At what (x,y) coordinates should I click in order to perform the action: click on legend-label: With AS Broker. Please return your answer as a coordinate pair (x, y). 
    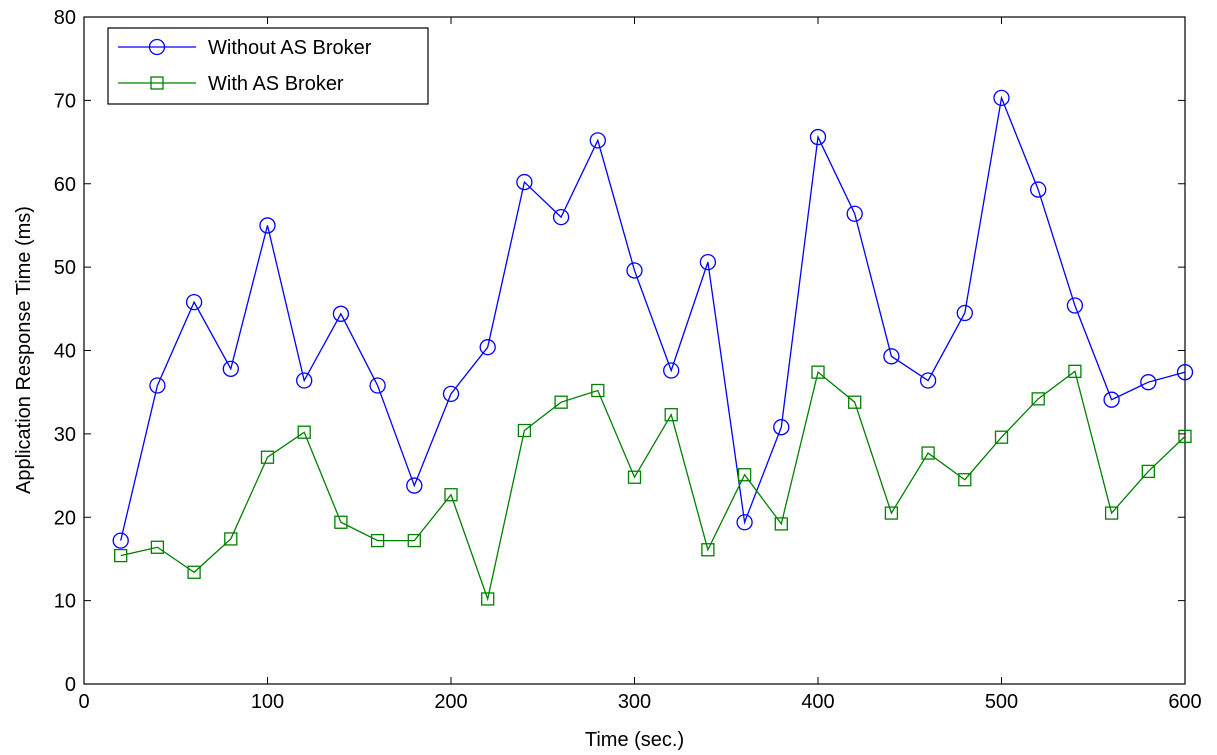
    Looking at the image, I should click on (276, 84).